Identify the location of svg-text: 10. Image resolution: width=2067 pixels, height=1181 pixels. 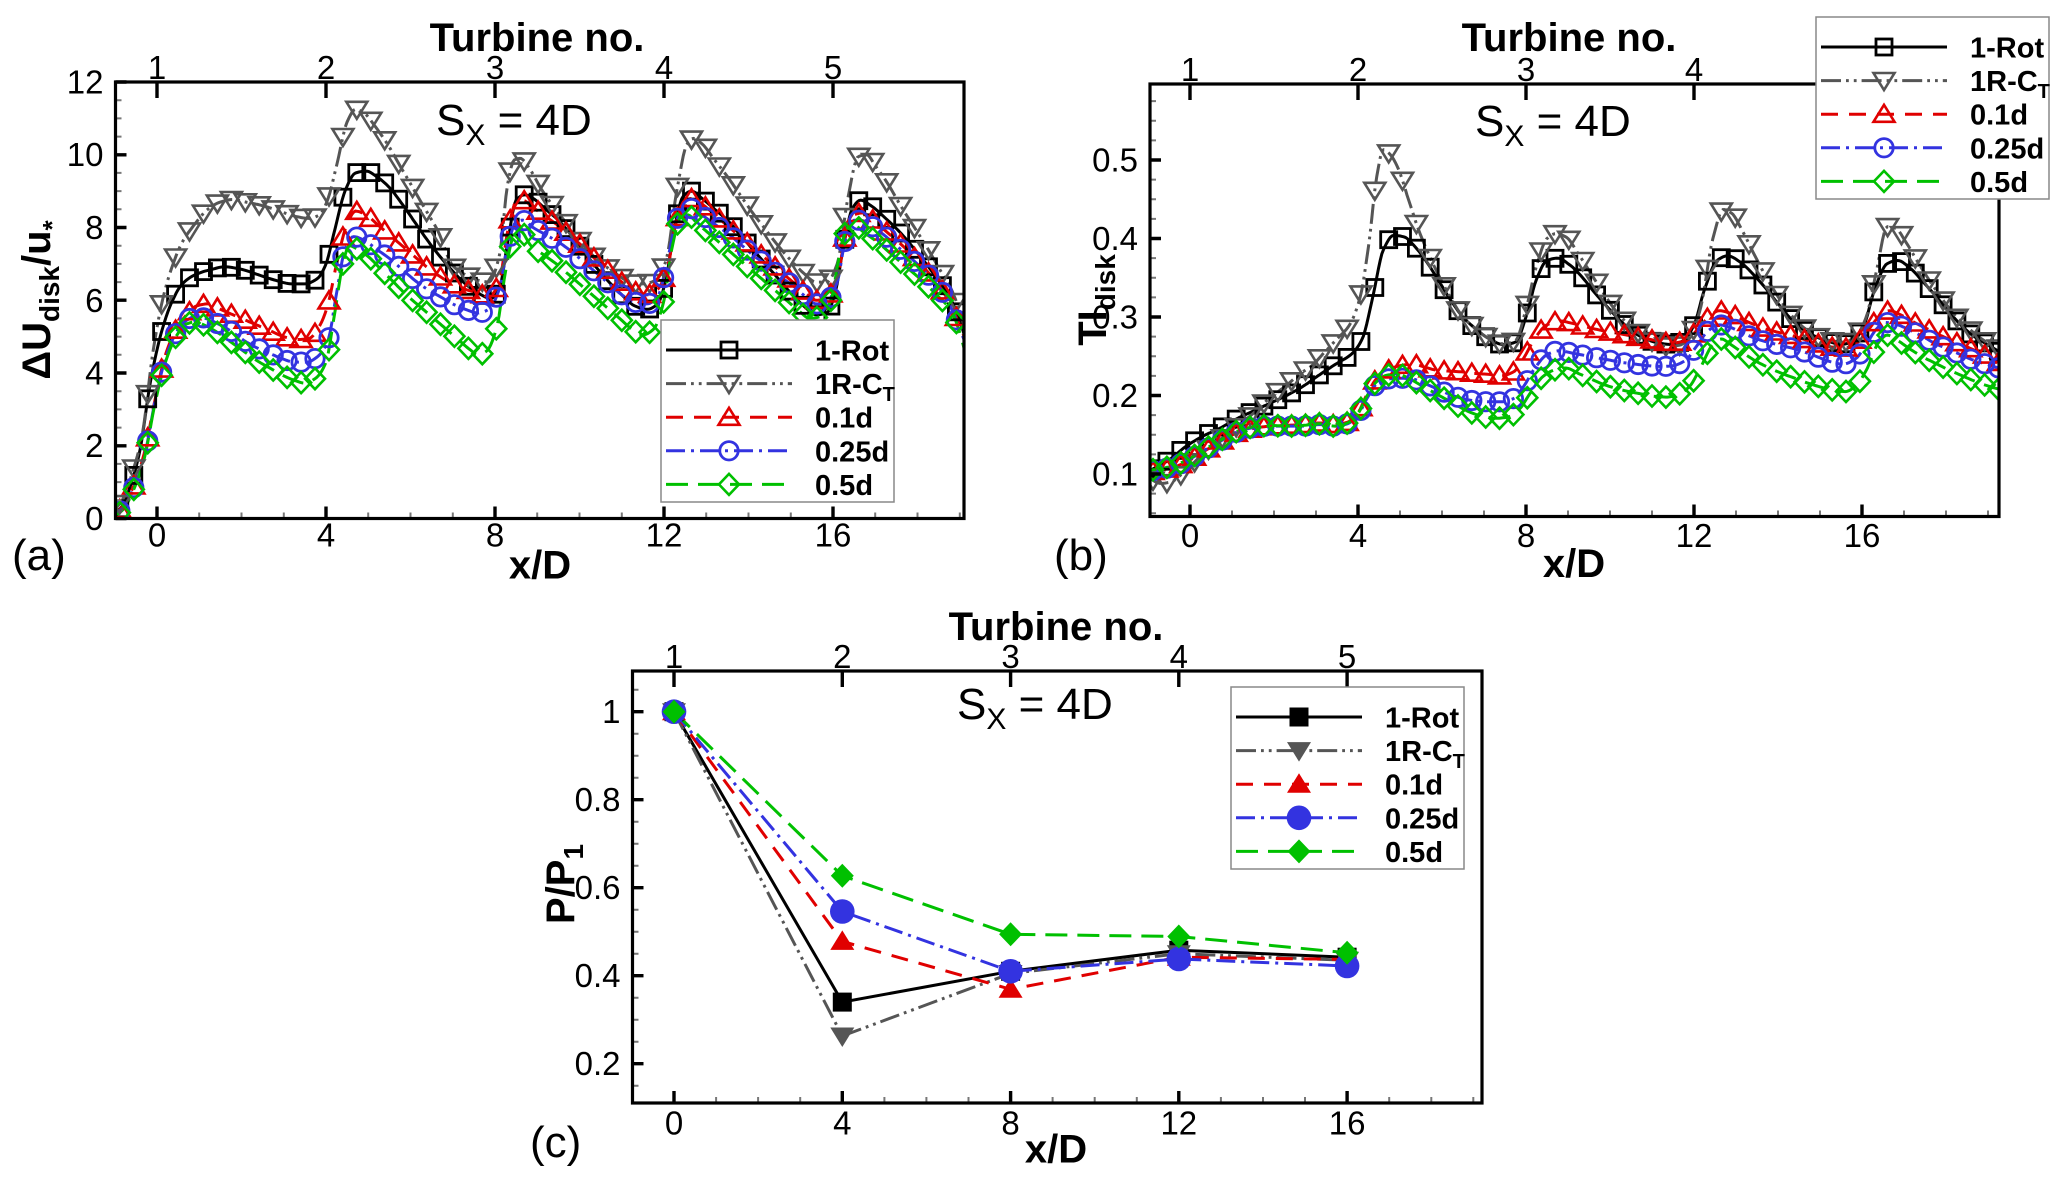
(85, 154).